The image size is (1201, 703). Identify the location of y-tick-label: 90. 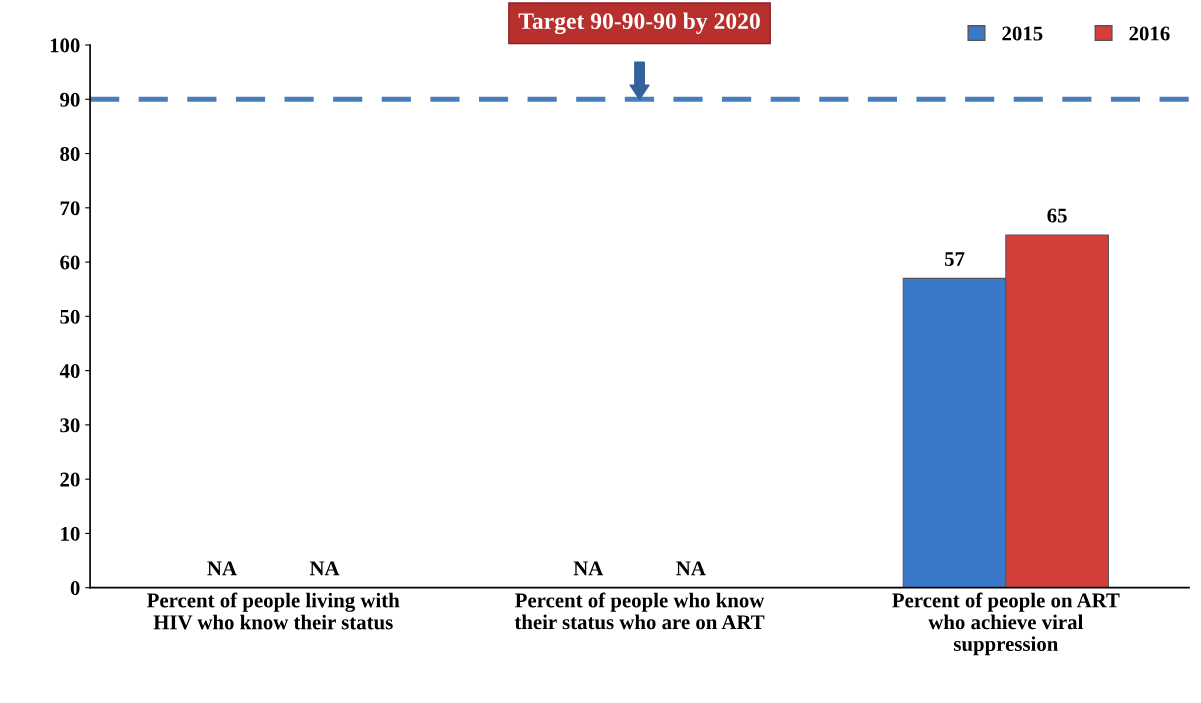
(70, 99).